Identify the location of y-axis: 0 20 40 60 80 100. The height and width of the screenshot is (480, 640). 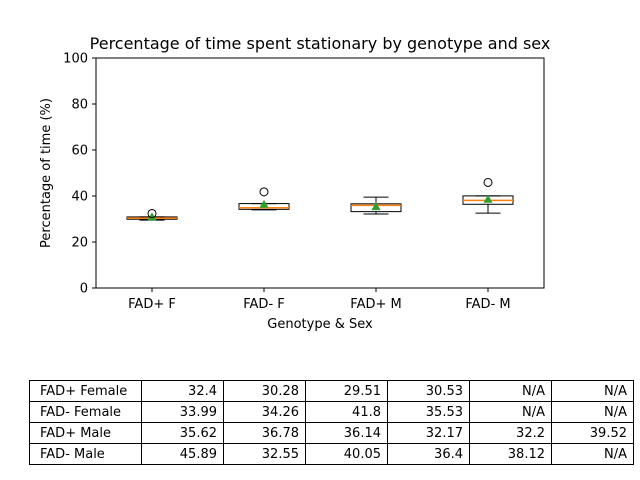
(79, 174).